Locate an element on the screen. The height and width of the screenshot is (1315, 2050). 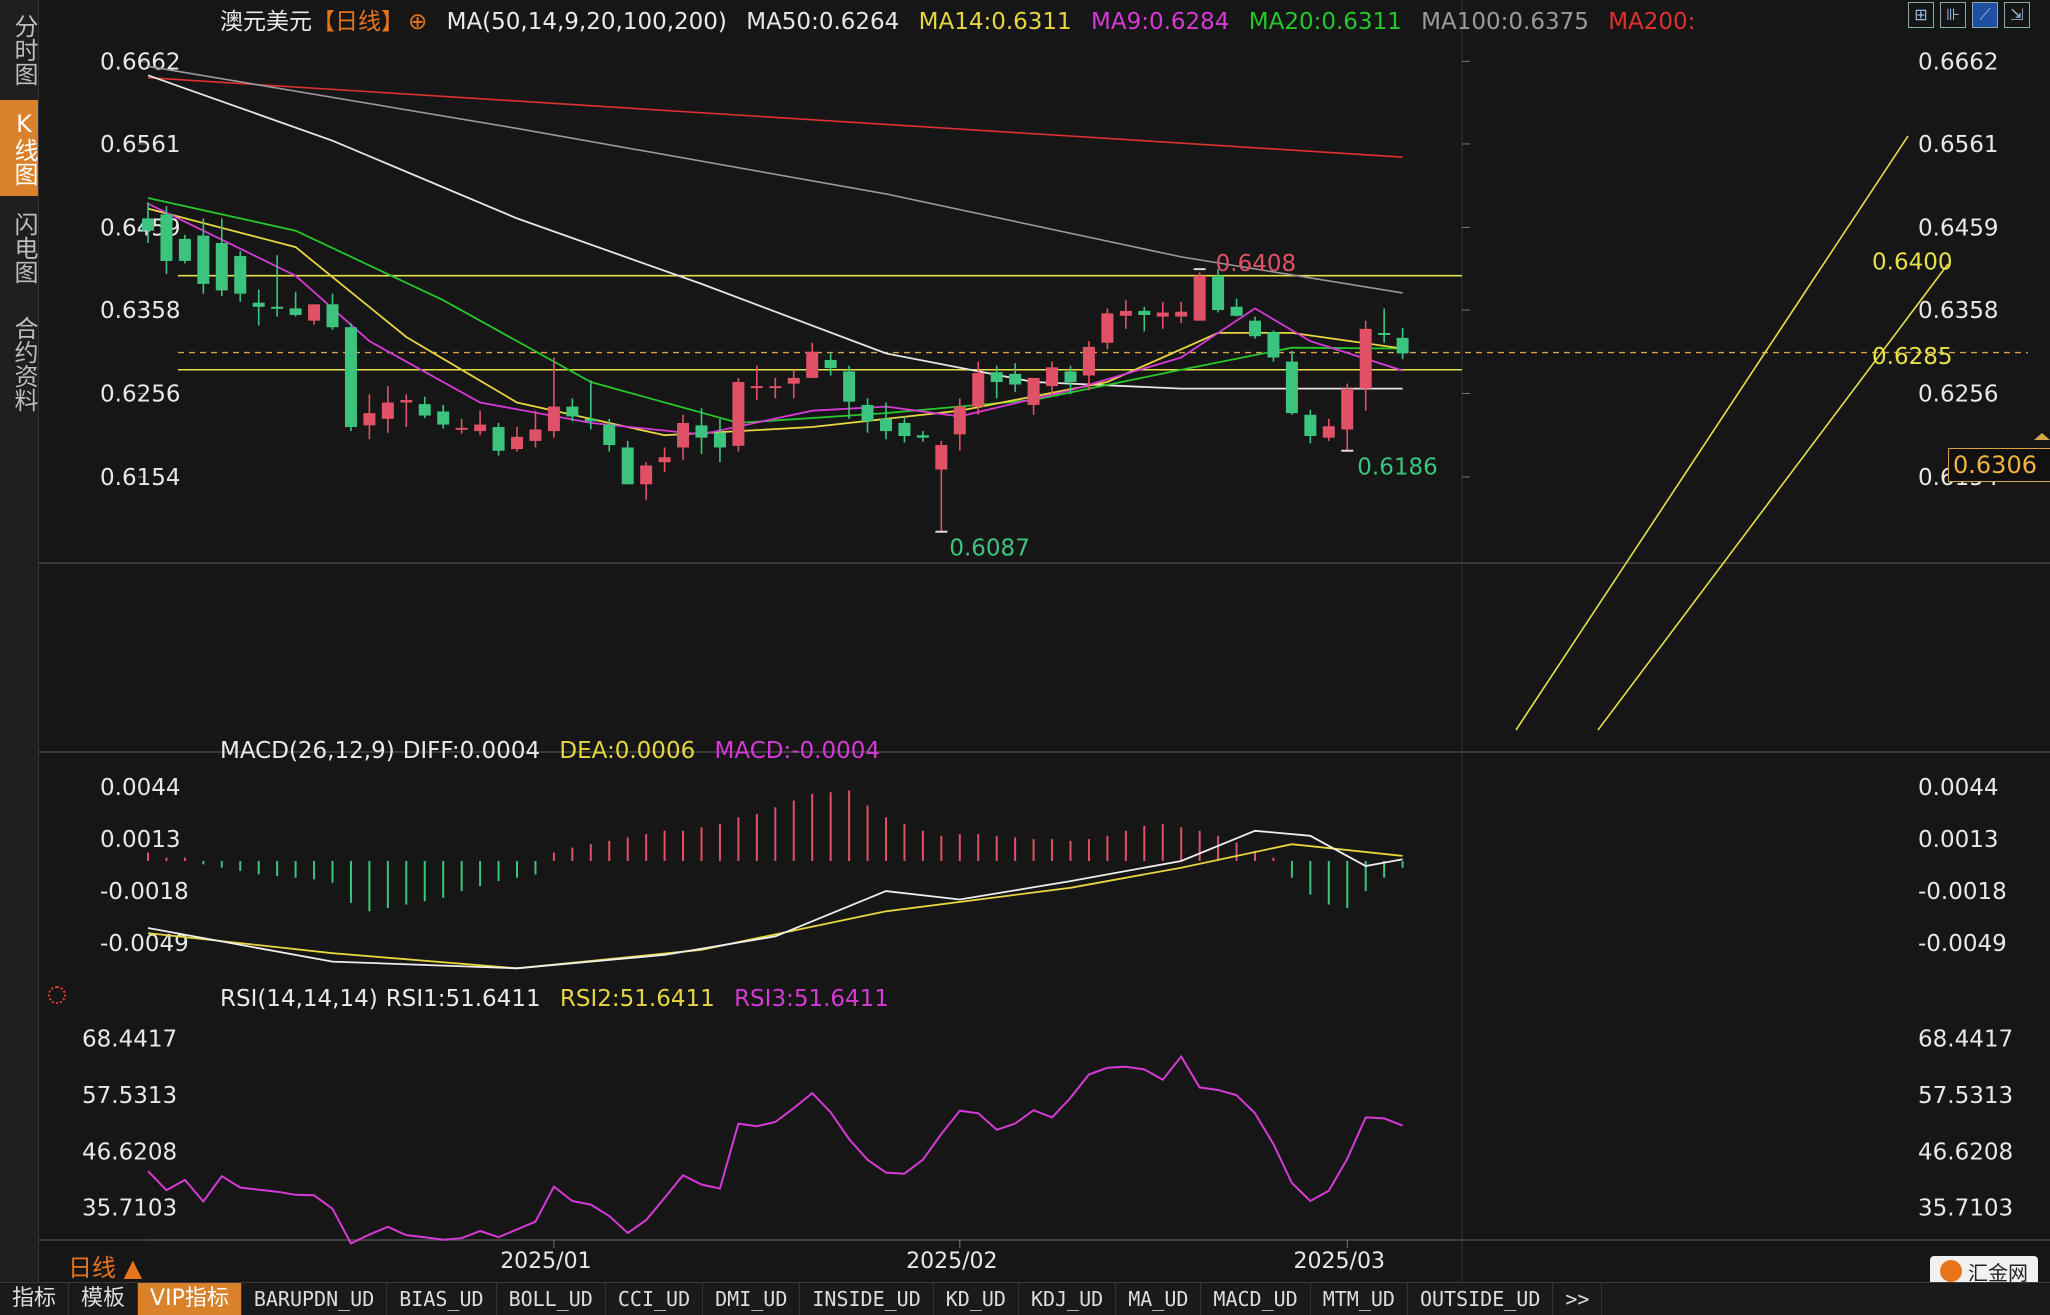
indicator-tab: MACD_UD is located at coordinates (1256, 1299).